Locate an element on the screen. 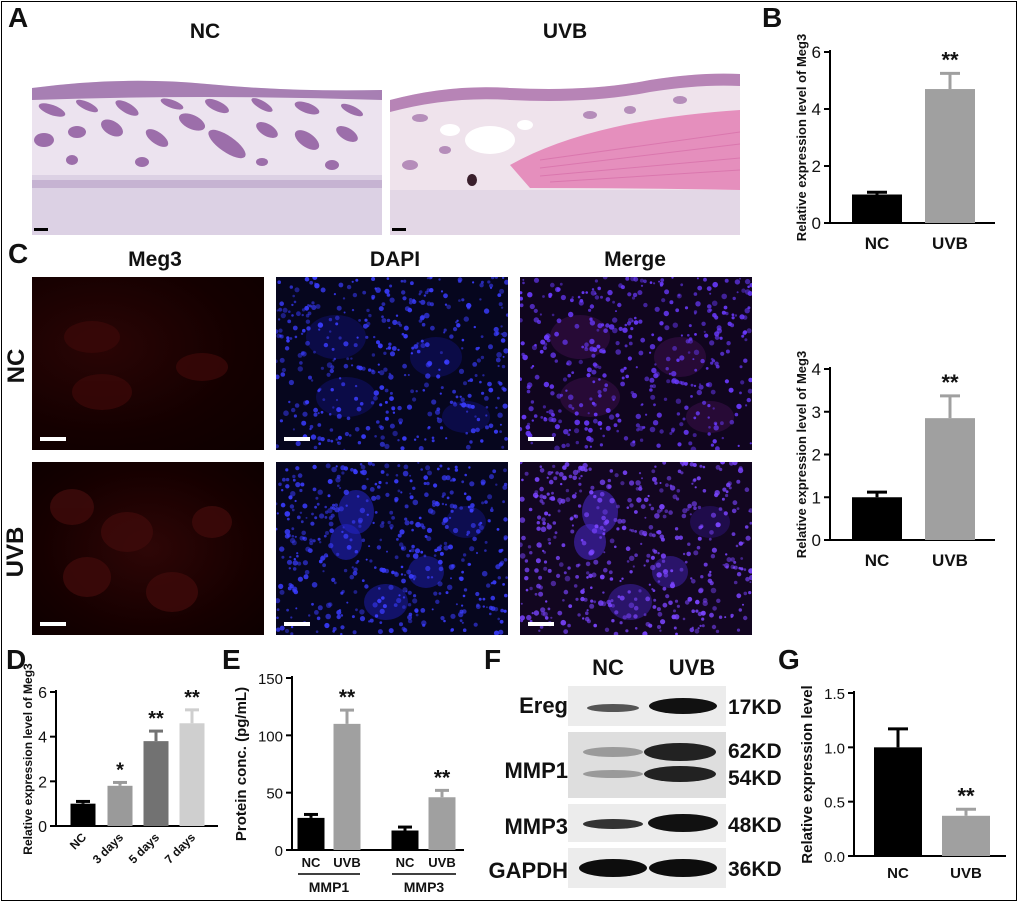  dapi-nc-image is located at coordinates (392, 363).